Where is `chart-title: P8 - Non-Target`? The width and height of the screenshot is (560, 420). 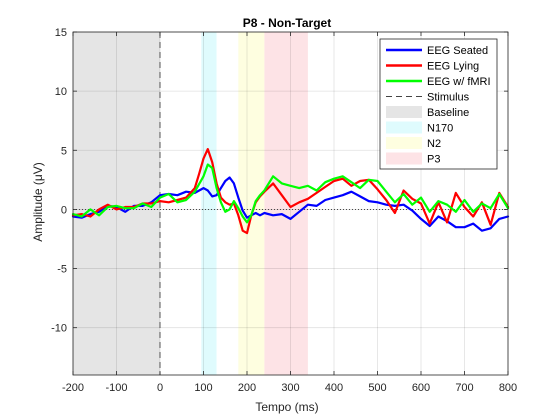
chart-title: P8 - Non-Target is located at coordinates (287, 23).